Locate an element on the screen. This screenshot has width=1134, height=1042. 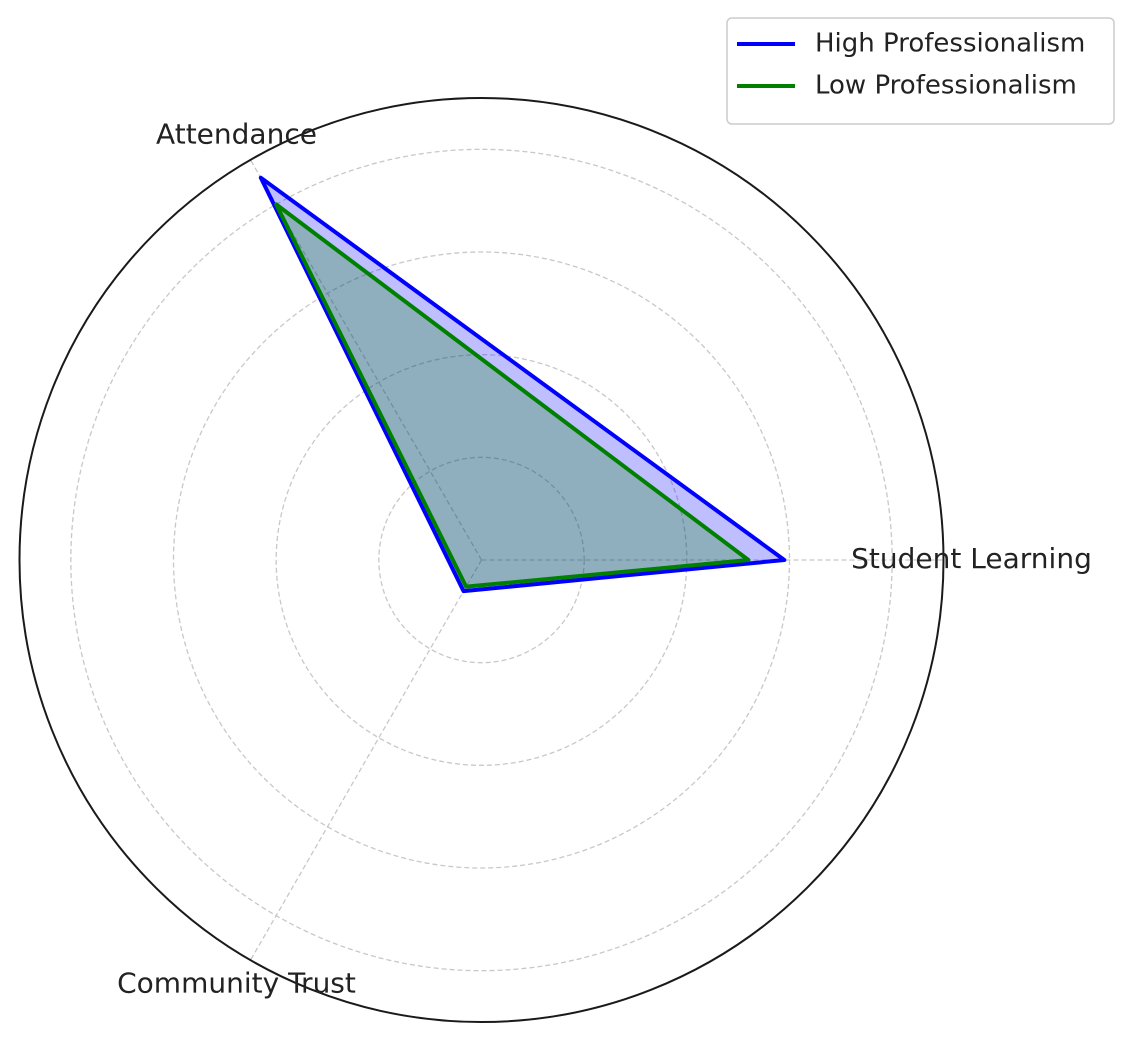
axis-label: Attendance is located at coordinates (236, 134).